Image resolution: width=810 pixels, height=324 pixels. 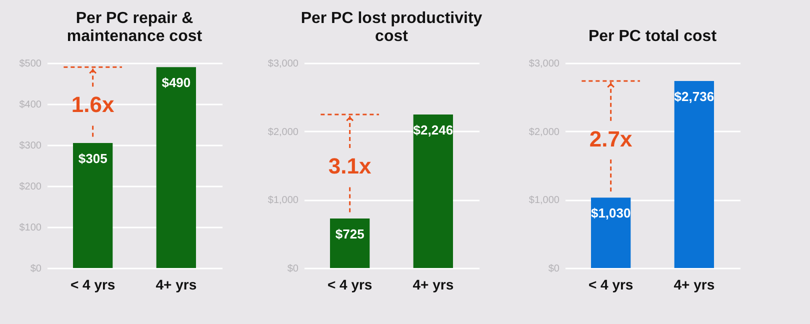 What do you see at coordinates (610, 213) in the screenshot?
I see `data-label: $1,030` at bounding box center [610, 213].